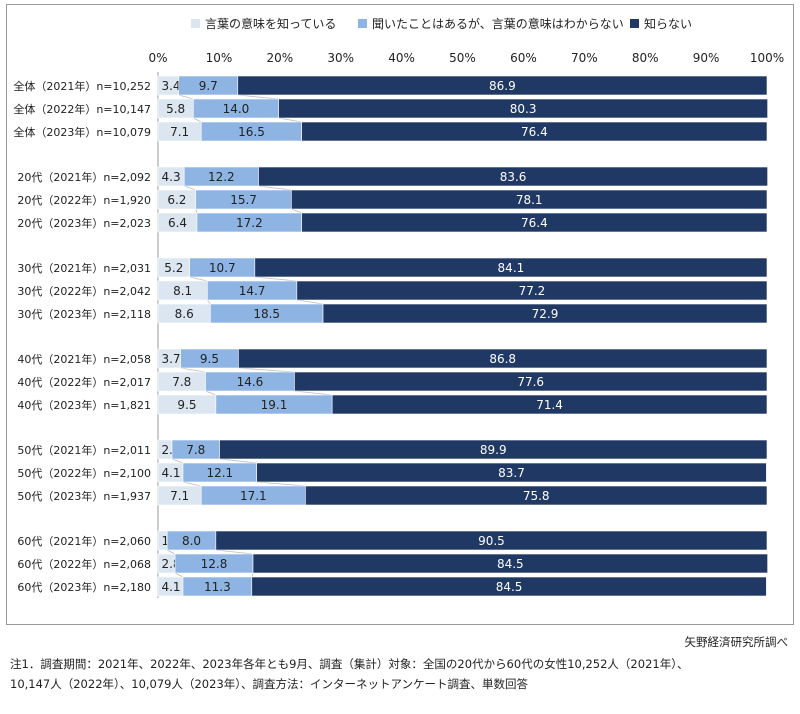 Image resolution: width=800 pixels, height=714 pixels. What do you see at coordinates (236, 109) in the screenshot?
I see `data-label: 14.0` at bounding box center [236, 109].